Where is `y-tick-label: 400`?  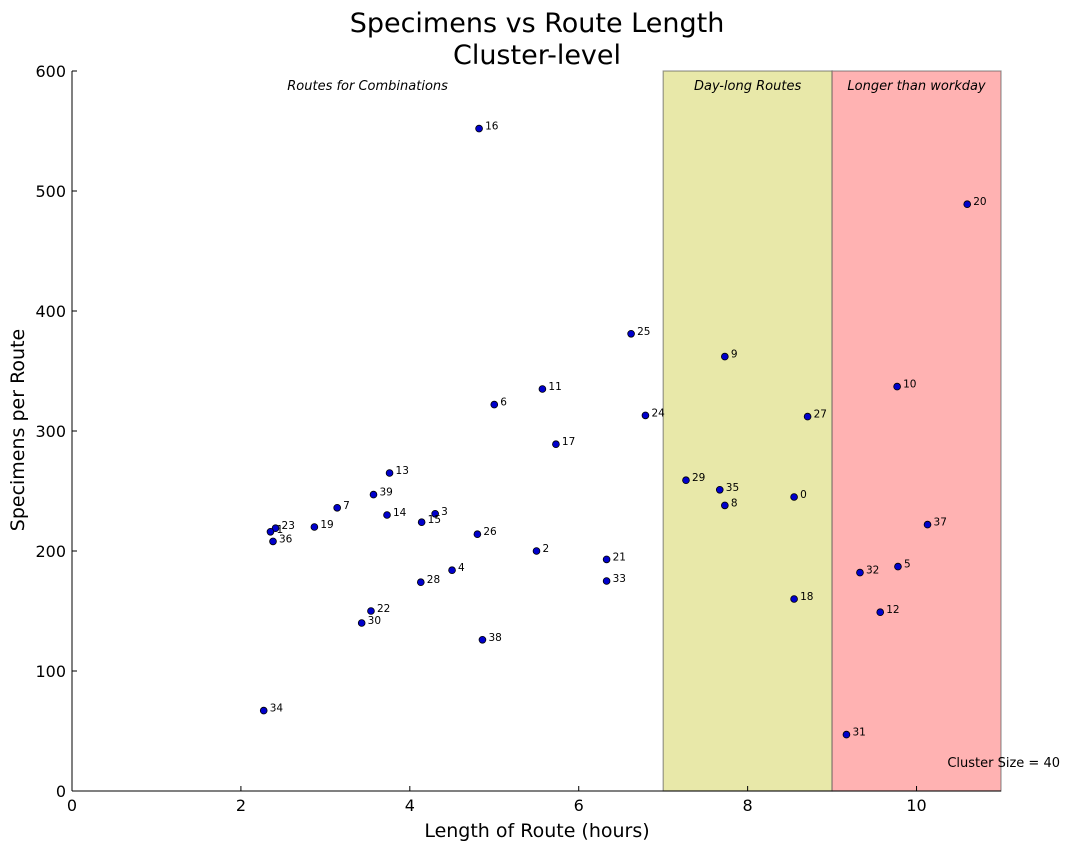
y-tick-label: 400 is located at coordinates (50, 311).